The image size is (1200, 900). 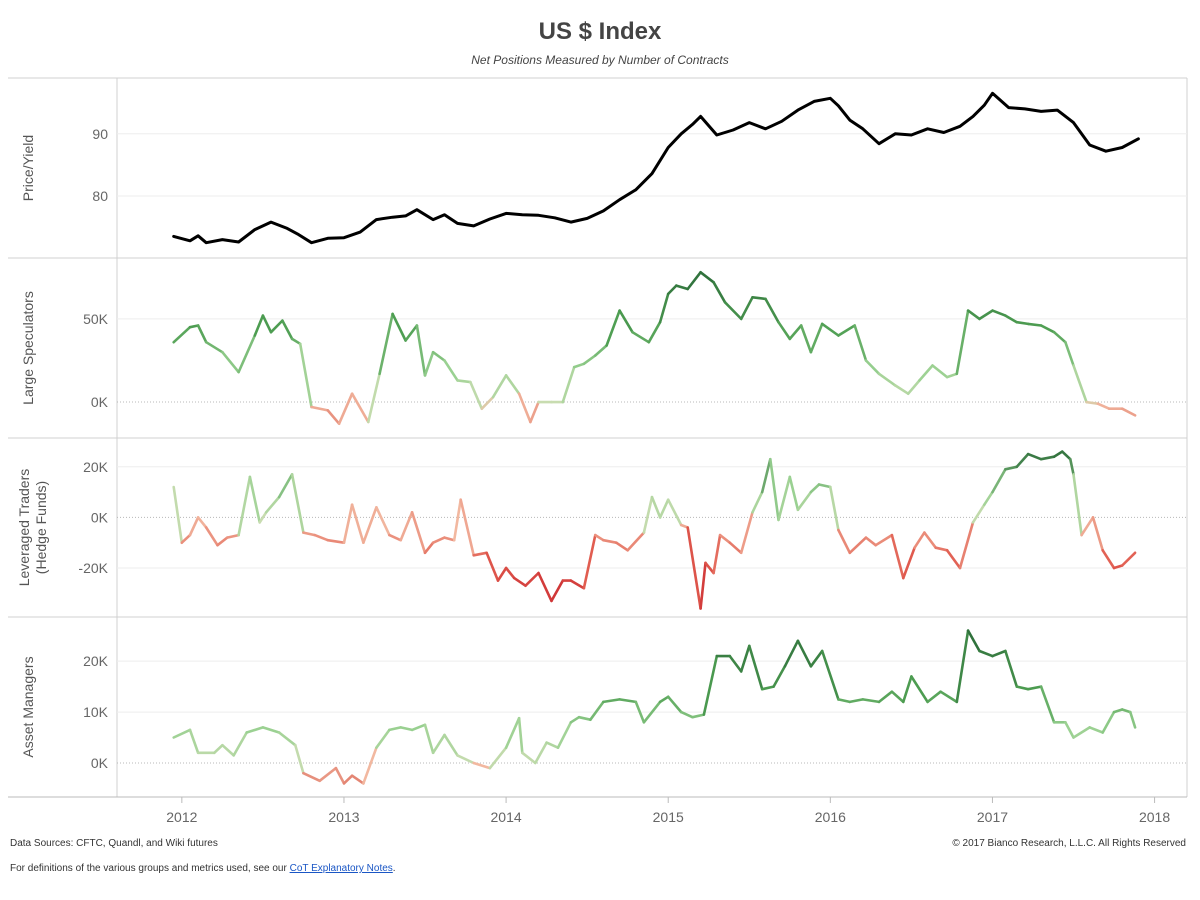 I want to click on x-tick-label-2016: 2016, so click(x=830, y=817).